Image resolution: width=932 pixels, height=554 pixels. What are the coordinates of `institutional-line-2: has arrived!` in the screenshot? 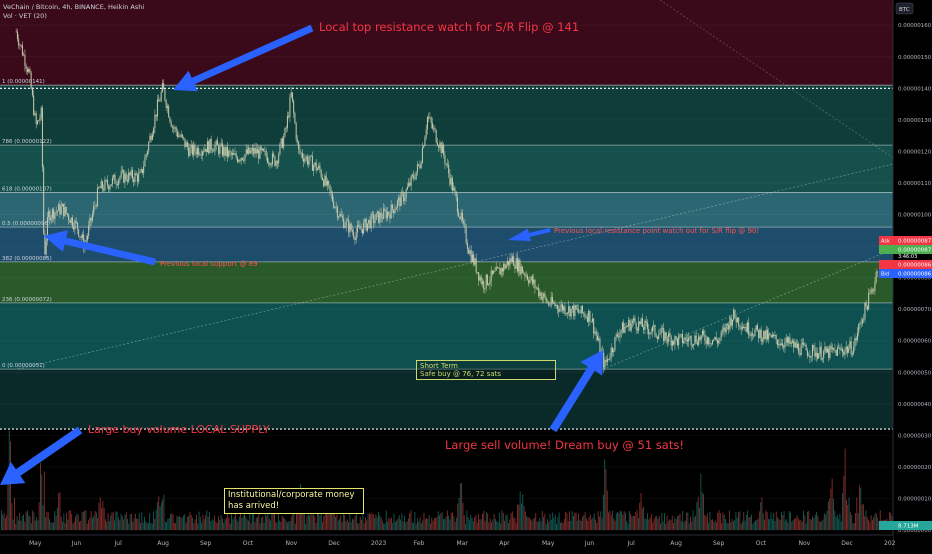 It's located at (254, 505).